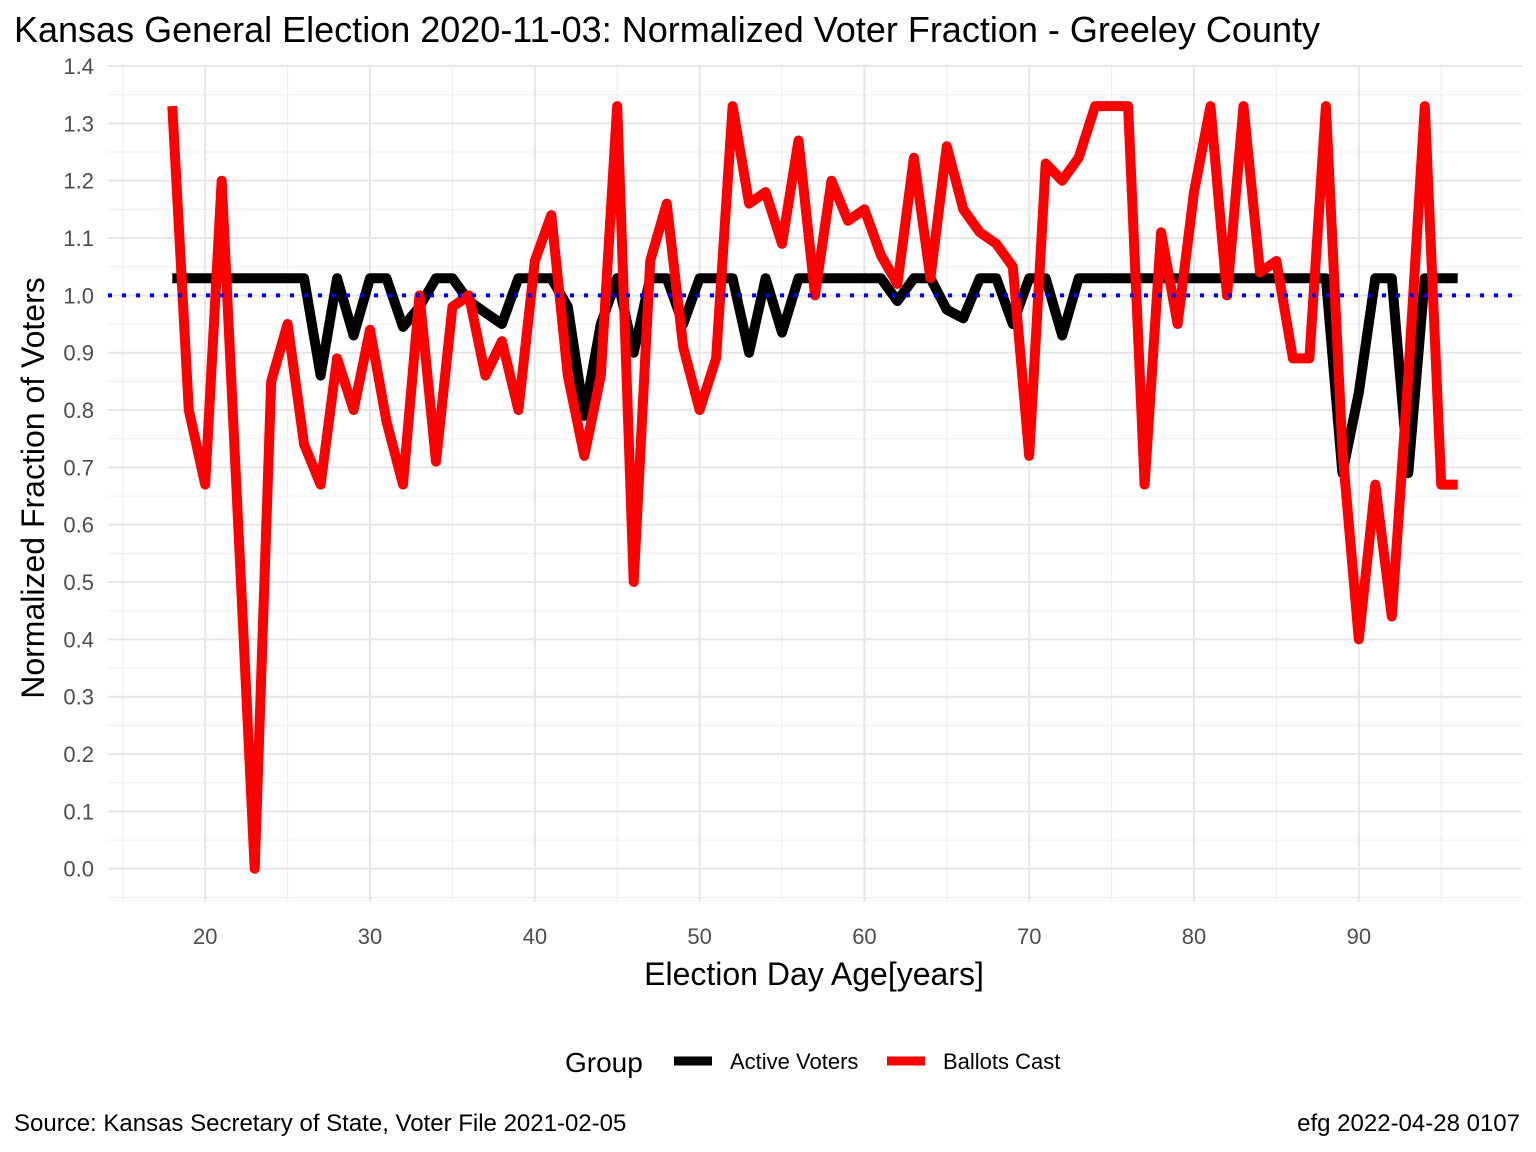  Describe the element at coordinates (535, 936) in the screenshot. I see `x-tick-label: 40` at that location.